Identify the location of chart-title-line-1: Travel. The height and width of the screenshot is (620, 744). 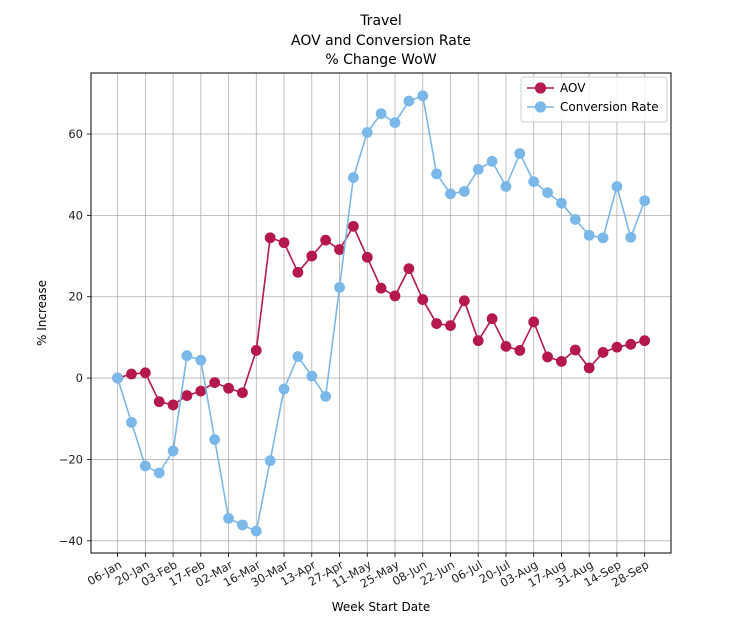
(380, 21).